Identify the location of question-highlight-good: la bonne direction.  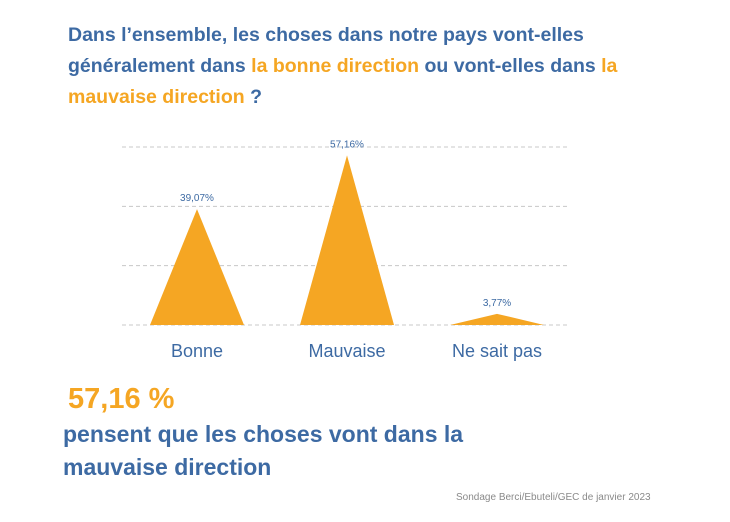
(335, 66).